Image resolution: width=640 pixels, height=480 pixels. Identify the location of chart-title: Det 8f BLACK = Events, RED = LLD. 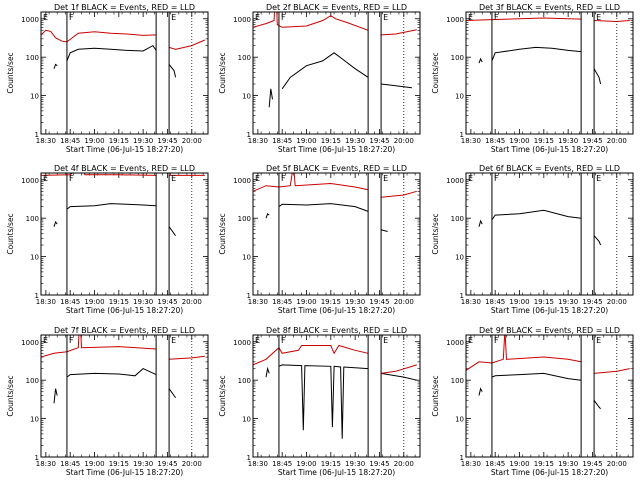
(336, 330).